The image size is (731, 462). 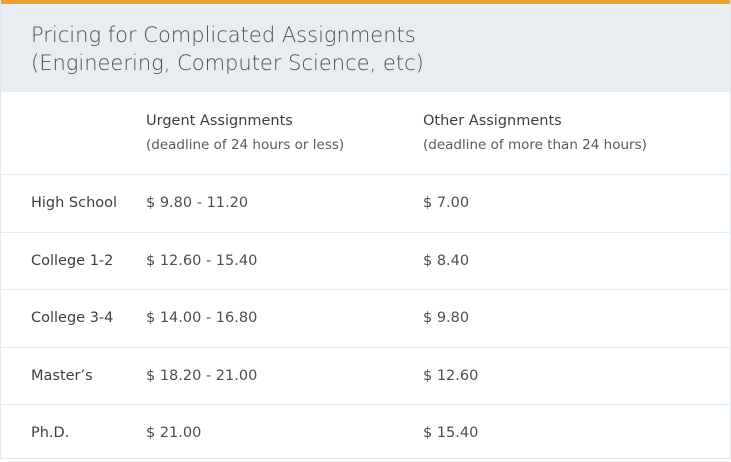 I want to click on table-row: College 1-2 $ 12.60 - 15.40 $ 8.40, so click(x=365, y=261).